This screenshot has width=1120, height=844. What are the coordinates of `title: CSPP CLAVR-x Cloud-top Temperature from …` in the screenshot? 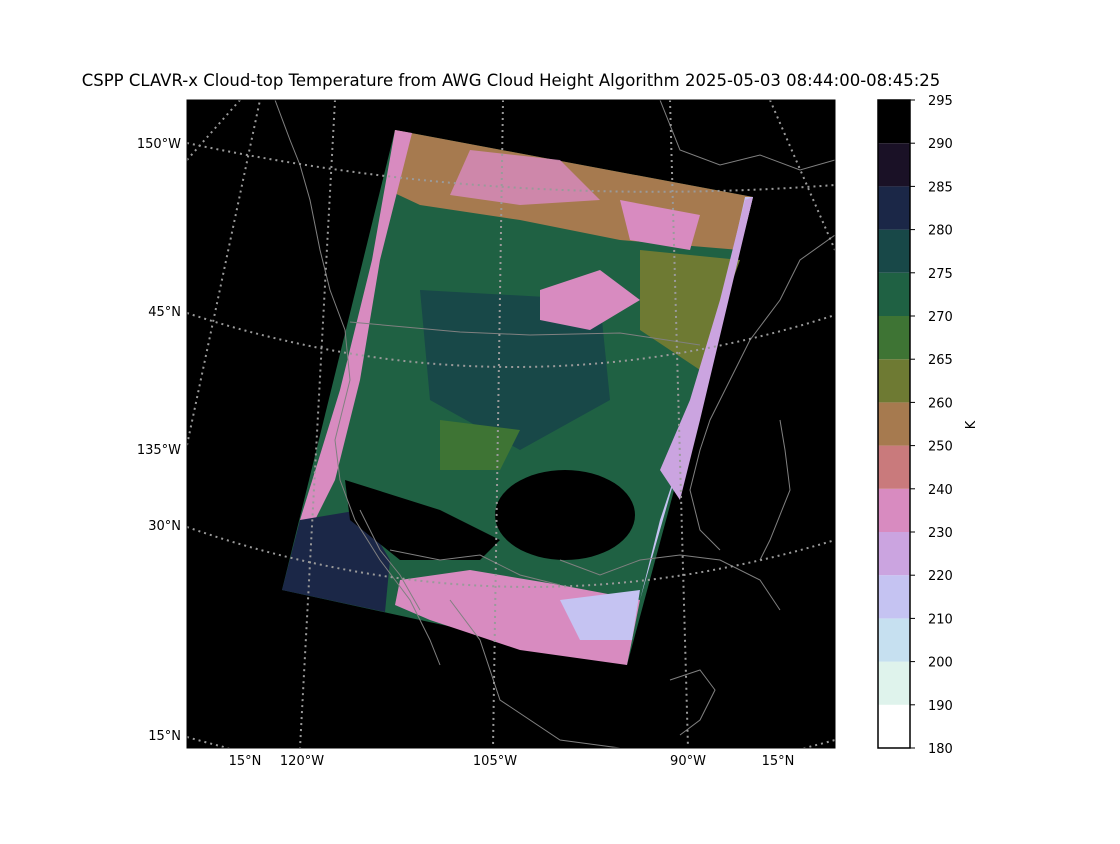 It's located at (511, 80).